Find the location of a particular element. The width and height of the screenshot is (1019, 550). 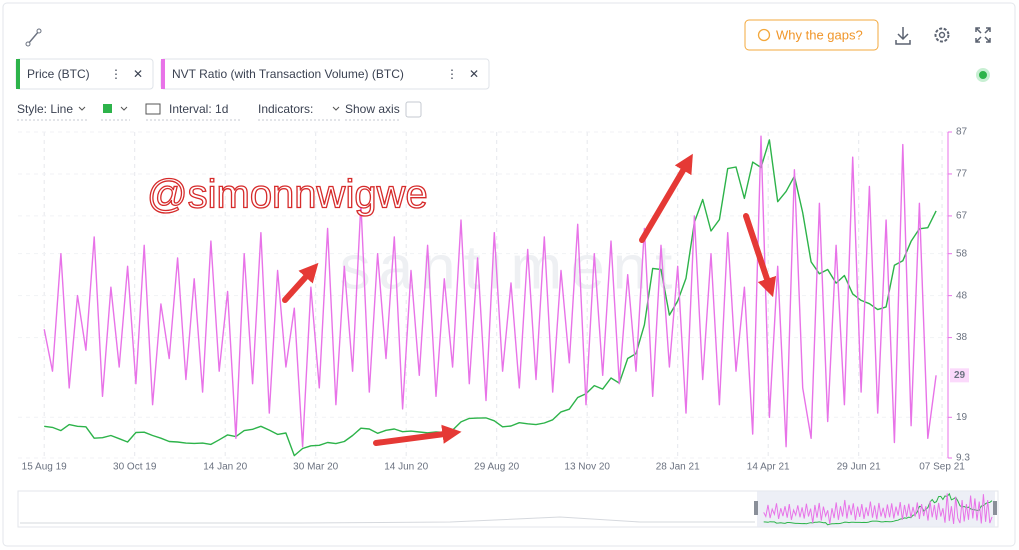

last-value-badge is located at coordinates (959, 375).